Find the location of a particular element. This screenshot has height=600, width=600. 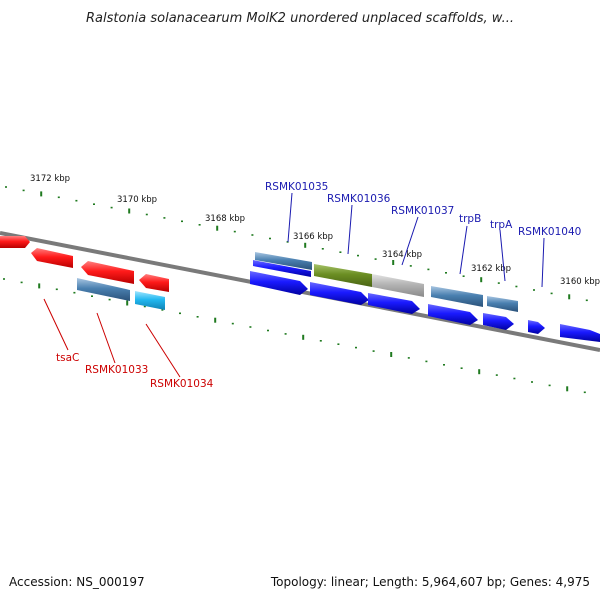

gene-box-rsmk01037 is located at coordinates (398, 285).